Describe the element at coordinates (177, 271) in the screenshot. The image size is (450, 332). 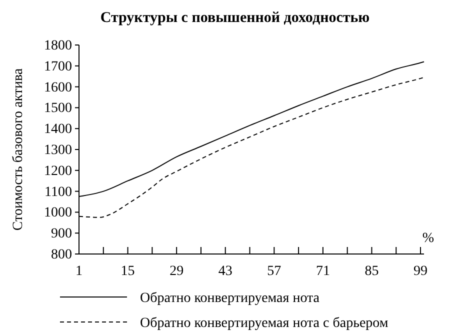
I see `x-tick-label: 29` at that location.